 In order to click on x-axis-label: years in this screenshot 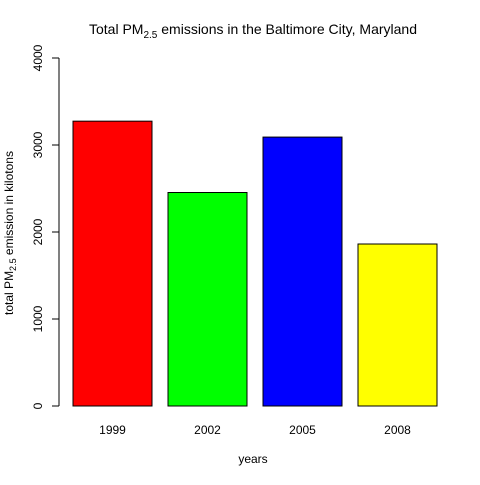, I will do `click(252, 459)`.